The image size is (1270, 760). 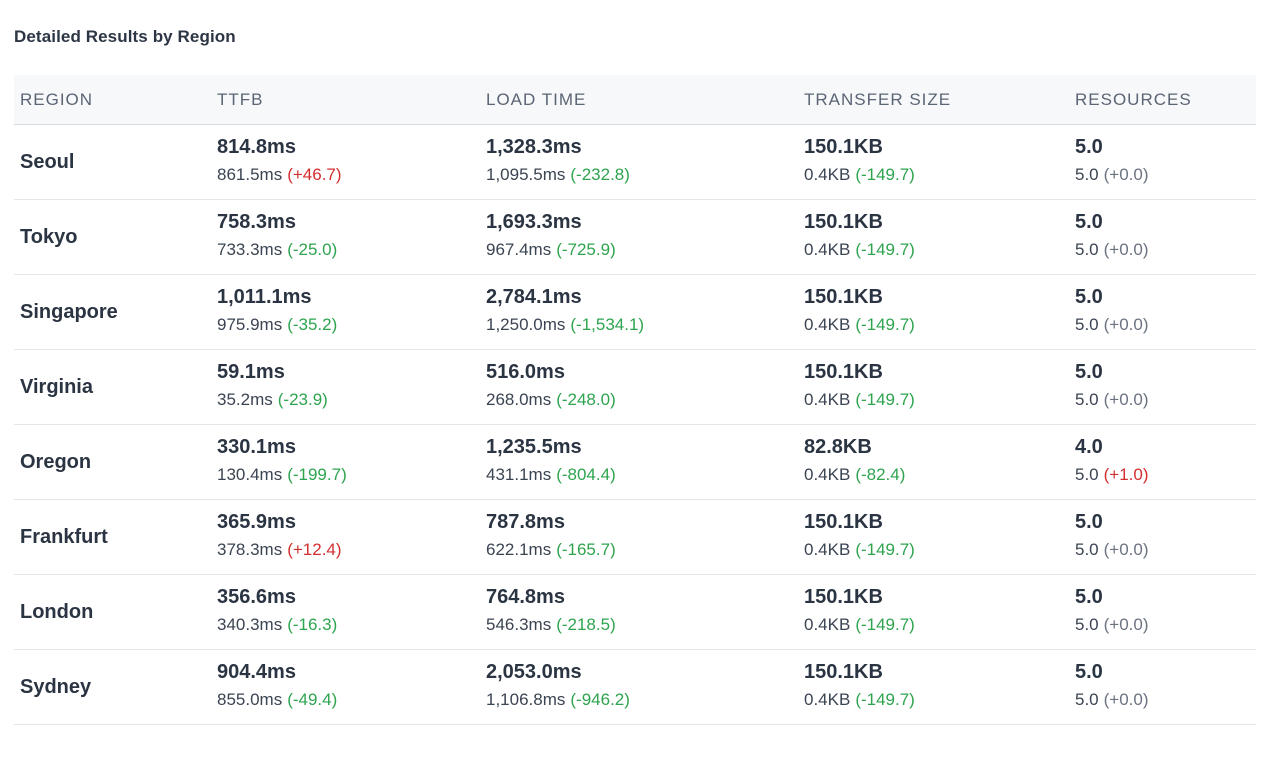 What do you see at coordinates (256, 146) in the screenshot?
I see `ttfb-value: 814.8ms` at bounding box center [256, 146].